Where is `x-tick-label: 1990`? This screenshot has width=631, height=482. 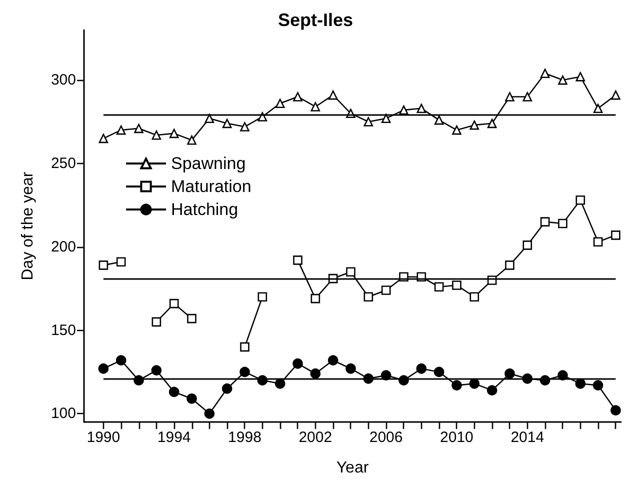 x-tick-label: 1990 is located at coordinates (103, 437).